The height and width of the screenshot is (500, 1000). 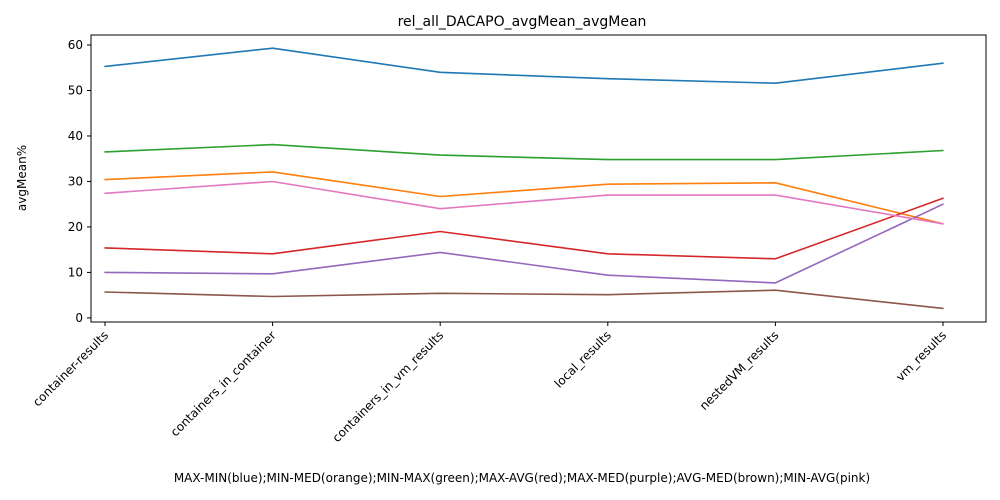 I want to click on y-tick-label: 40, so click(x=75, y=136).